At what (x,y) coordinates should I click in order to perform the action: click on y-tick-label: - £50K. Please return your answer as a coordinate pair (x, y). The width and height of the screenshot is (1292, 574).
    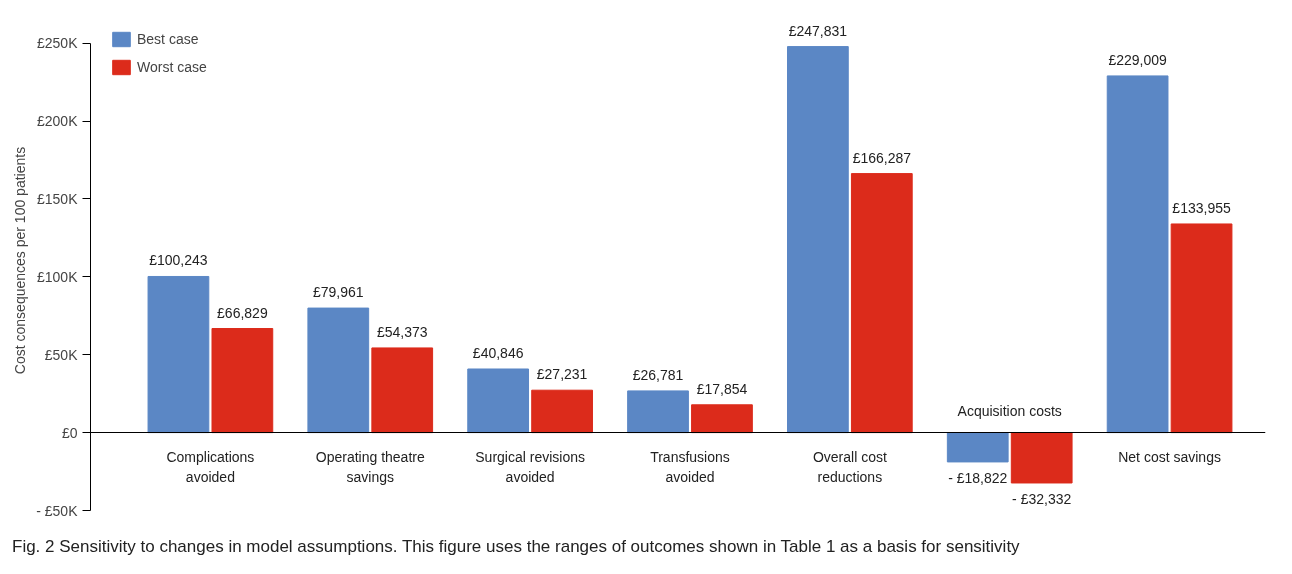
    Looking at the image, I should click on (57, 510).